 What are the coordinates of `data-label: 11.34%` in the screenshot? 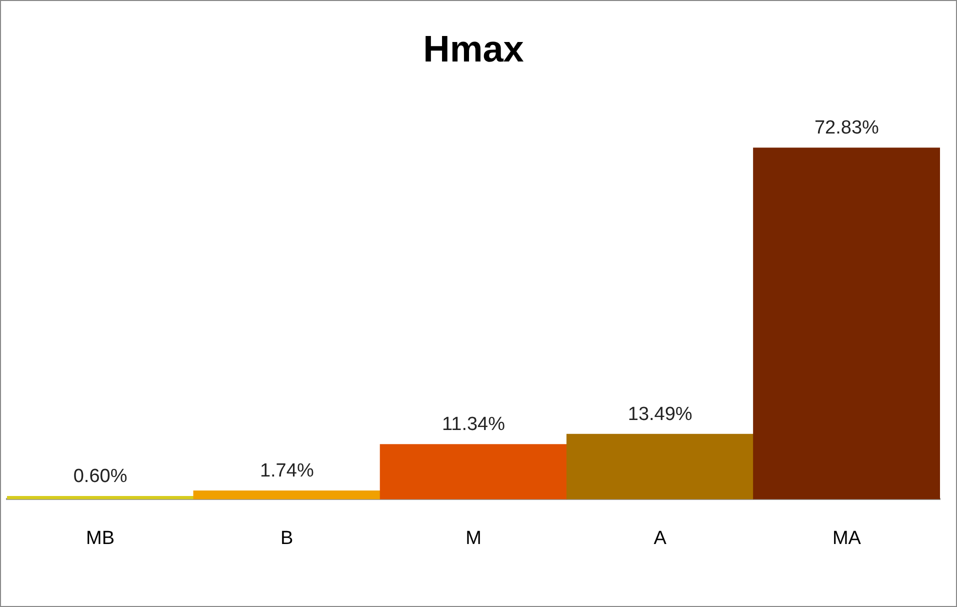 It's located at (474, 425).